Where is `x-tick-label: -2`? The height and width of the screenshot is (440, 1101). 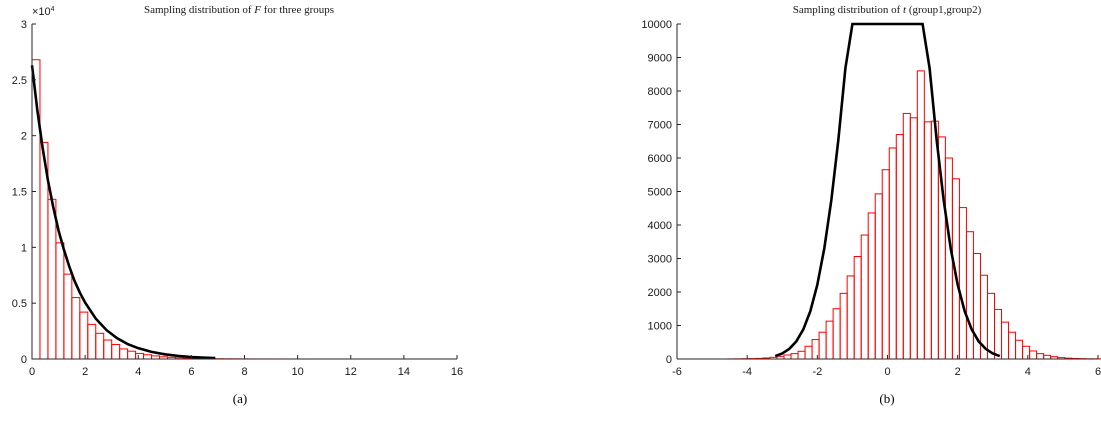
x-tick-label: -2 is located at coordinates (817, 372).